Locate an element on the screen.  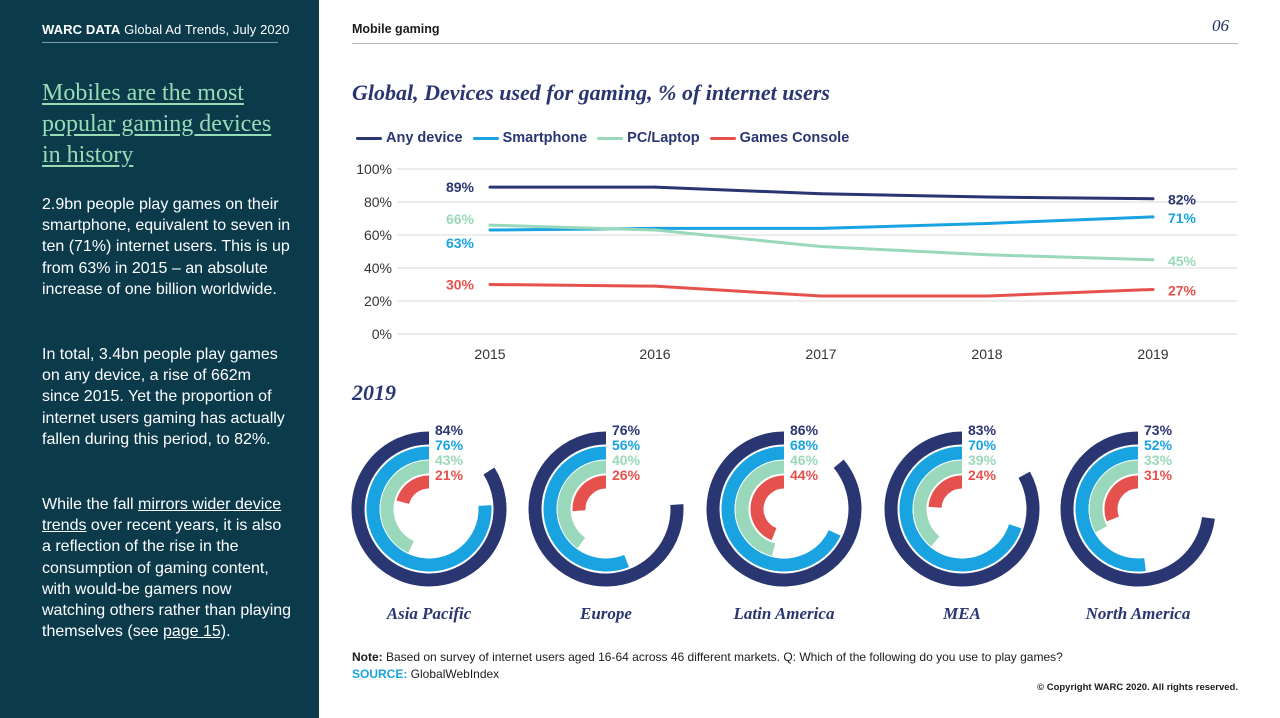
x-tick-label: 2015 is located at coordinates (489, 354).